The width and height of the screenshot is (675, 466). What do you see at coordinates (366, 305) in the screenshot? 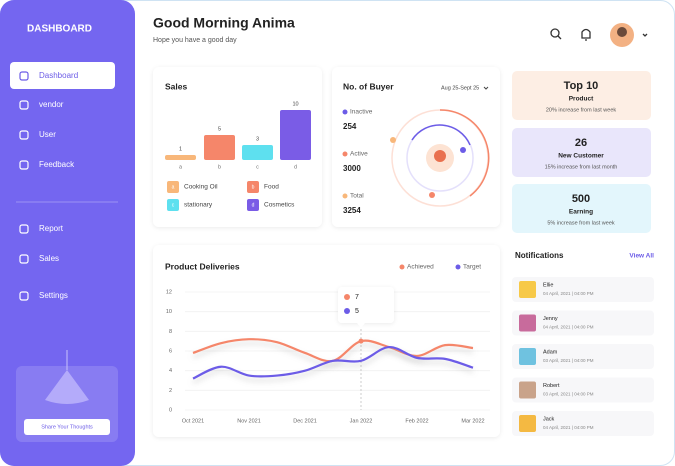
I see `tooltip` at bounding box center [366, 305].